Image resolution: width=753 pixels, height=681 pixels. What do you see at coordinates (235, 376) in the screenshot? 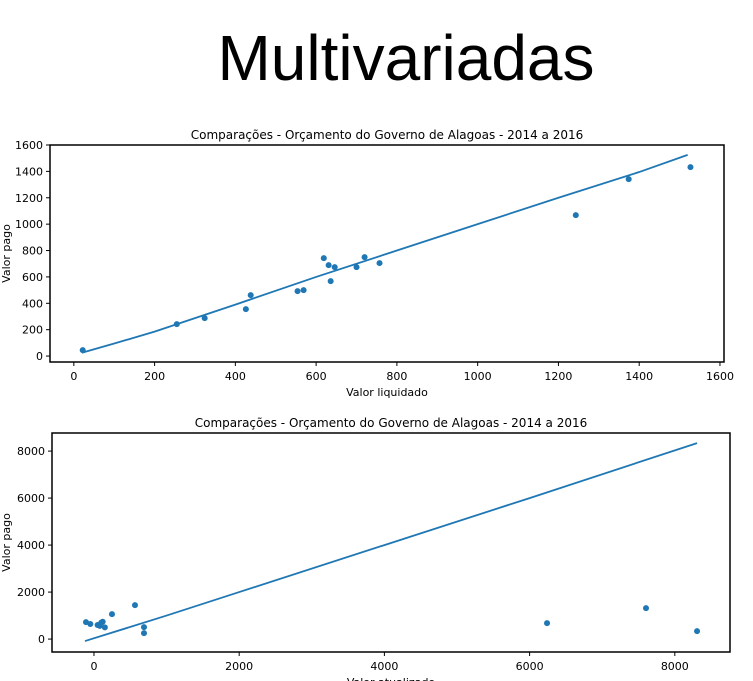
I see `x-tick-label: 400` at bounding box center [235, 376].